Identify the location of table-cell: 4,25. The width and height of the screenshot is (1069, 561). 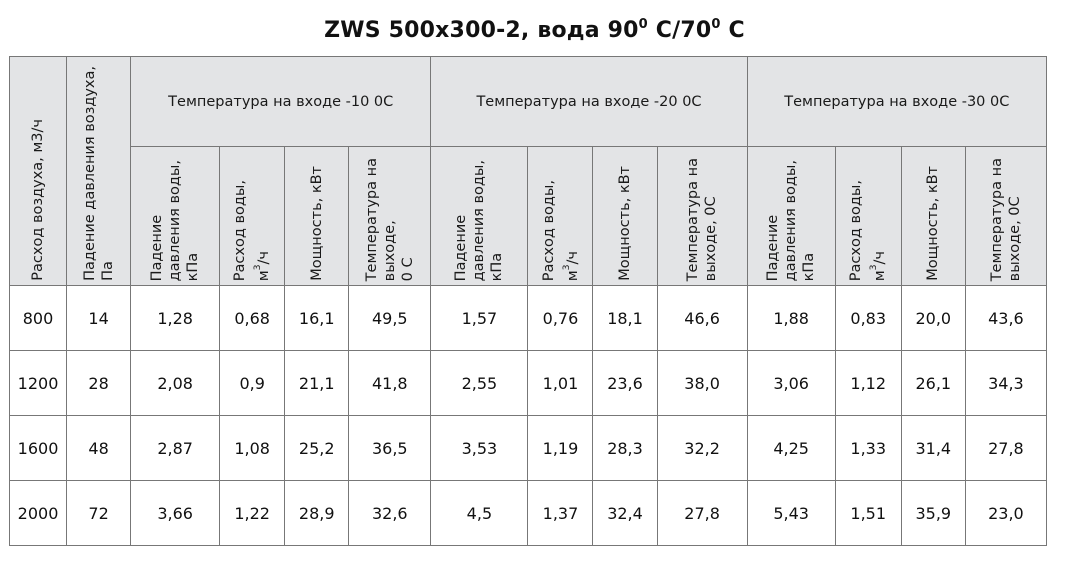
(791, 448).